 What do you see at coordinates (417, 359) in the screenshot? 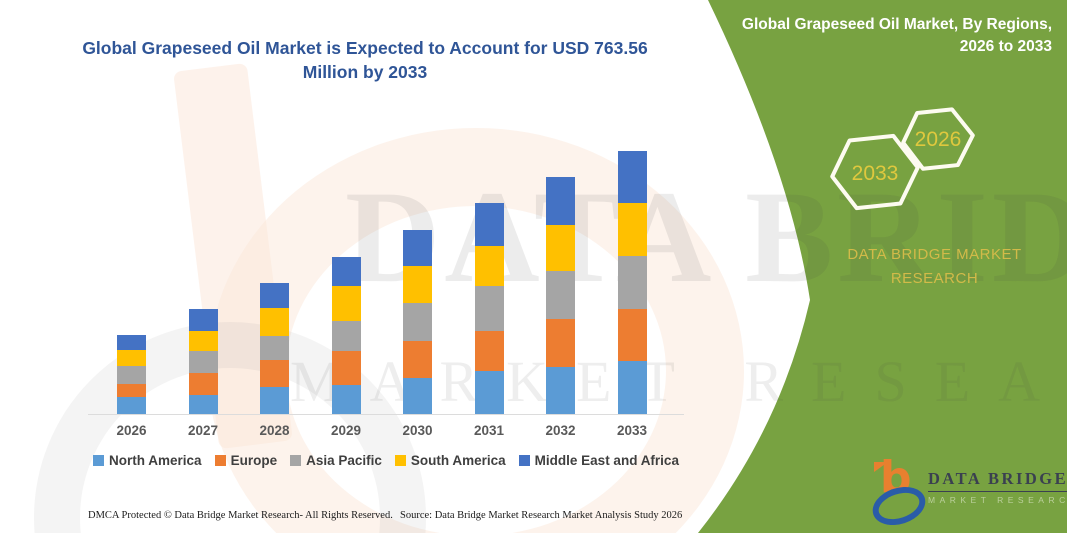
I see `bar-segment-europe-2030` at bounding box center [417, 359].